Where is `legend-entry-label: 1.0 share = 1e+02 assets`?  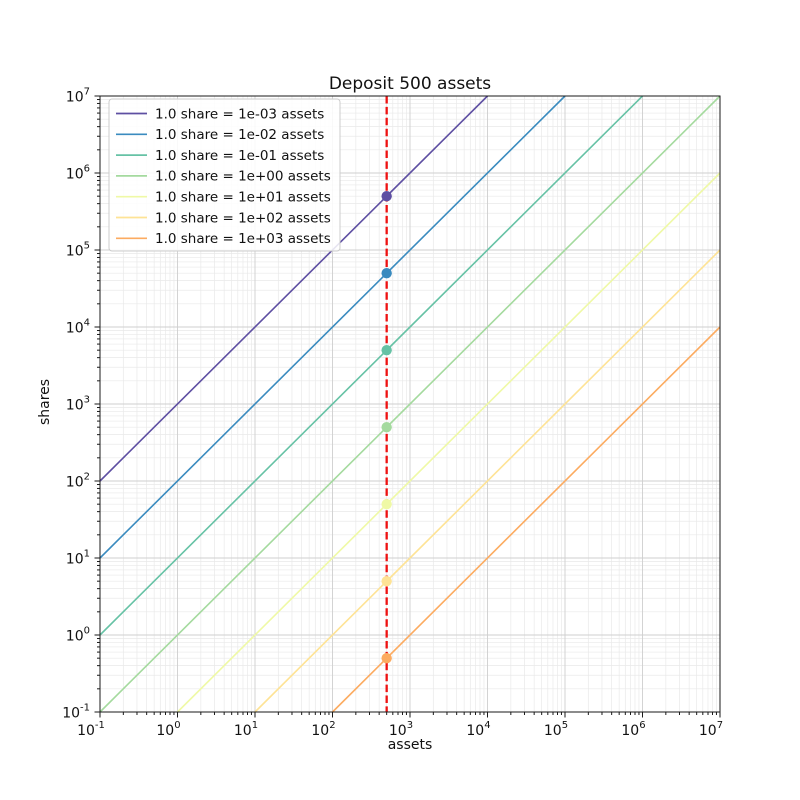 legend-entry-label: 1.0 share = 1e+02 assets is located at coordinates (243, 218).